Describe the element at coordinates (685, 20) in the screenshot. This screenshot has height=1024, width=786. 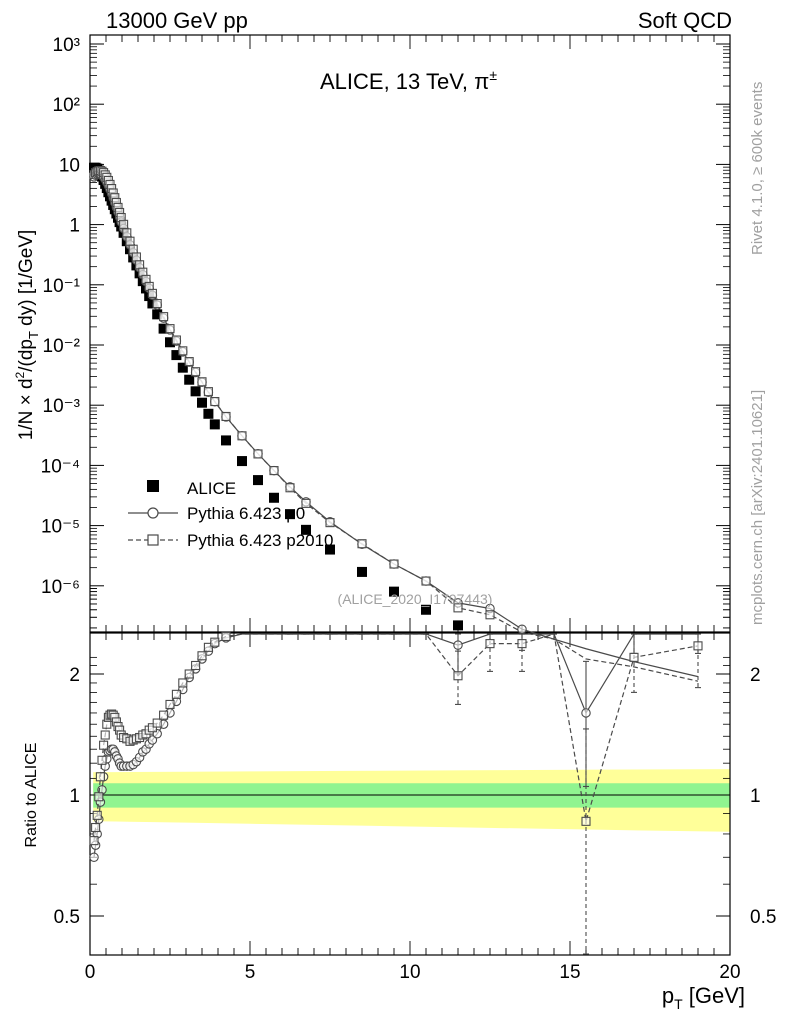
I see `category-label: Soft QCD` at that location.